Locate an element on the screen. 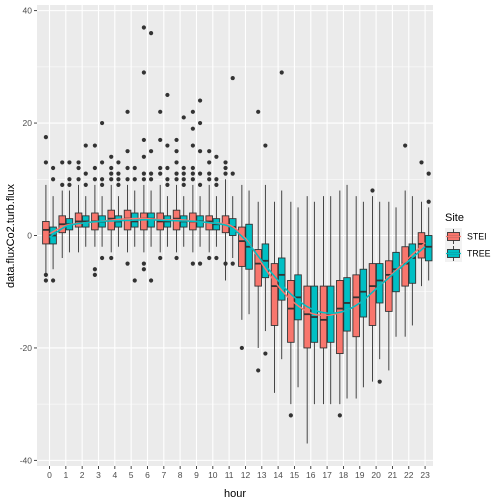 This screenshot has height=504, width=504. x-tick-label: 20 is located at coordinates (376, 475).